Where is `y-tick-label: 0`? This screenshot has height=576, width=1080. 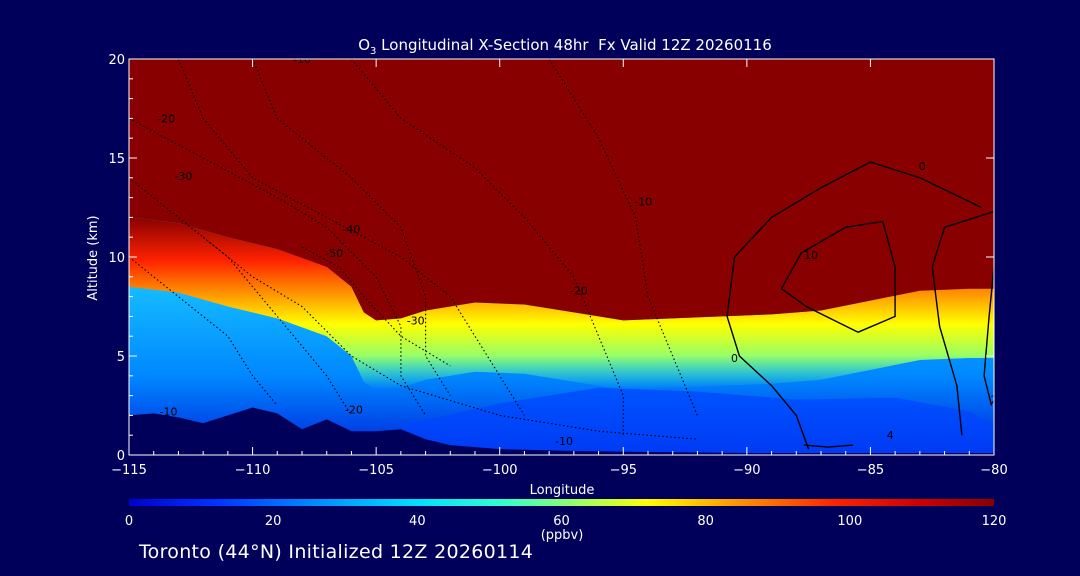
y-tick-label: 0 is located at coordinates (121, 456).